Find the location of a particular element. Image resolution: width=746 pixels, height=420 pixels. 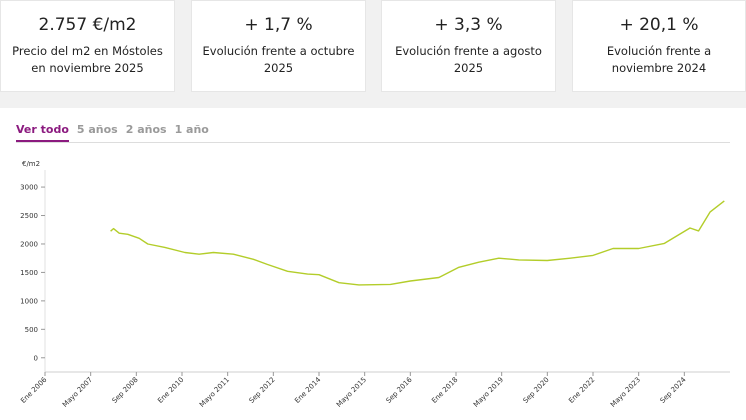

x-tick-label: Sep 2008 is located at coordinates (125, 390).